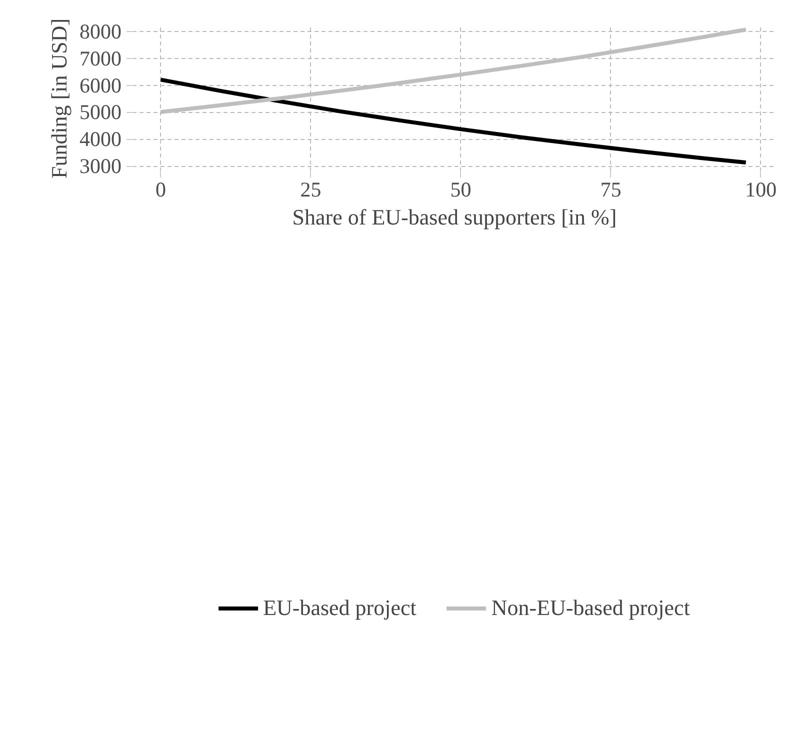 This screenshot has width=796, height=742. What do you see at coordinates (590, 608) in the screenshot?
I see `legend-label: Non-EU-based project` at bounding box center [590, 608].